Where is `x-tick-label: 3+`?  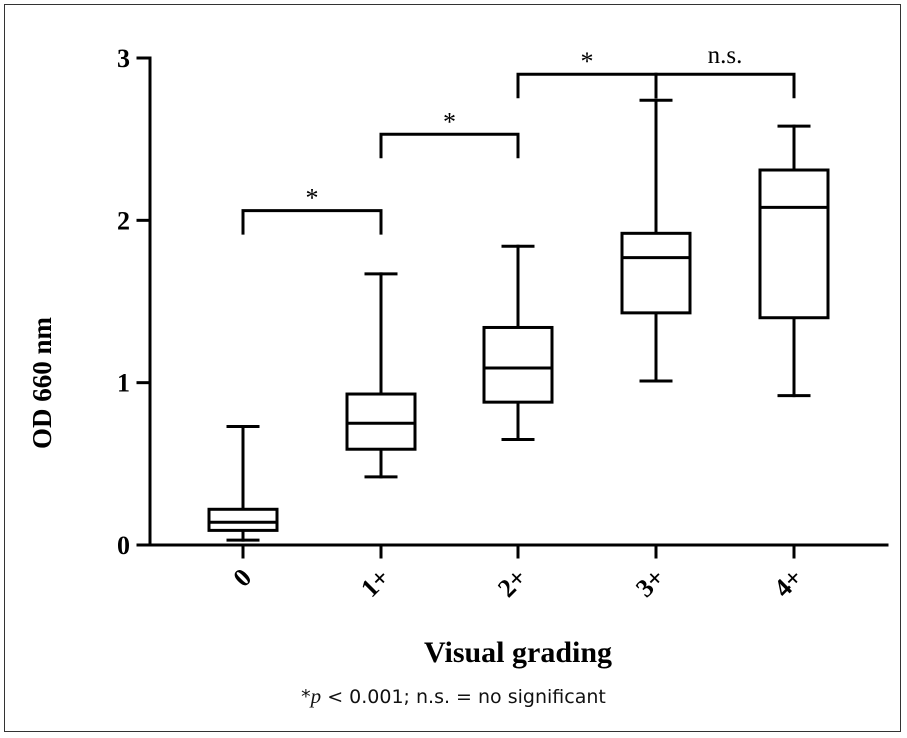 x-tick-label: 3+ is located at coordinates (650, 583).